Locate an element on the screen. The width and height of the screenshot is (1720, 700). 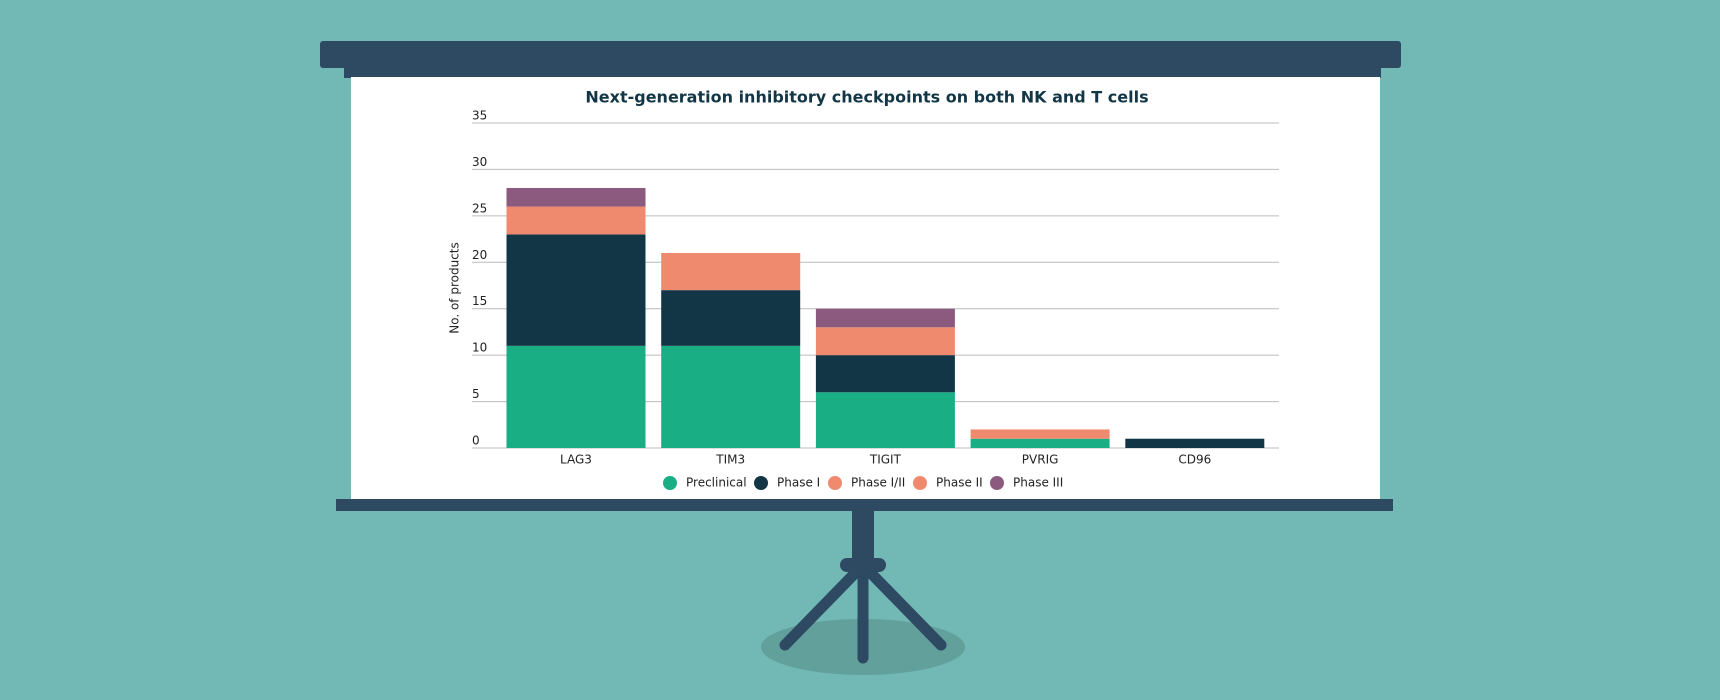
legend-label: Phase I is located at coordinates (798, 483).